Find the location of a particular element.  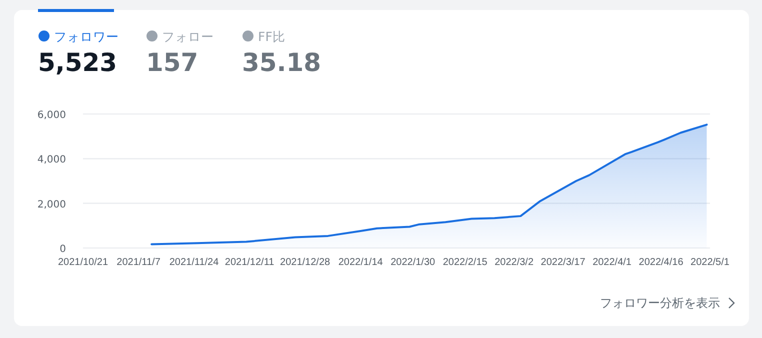

tab: フォロー 157 is located at coordinates (180, 53).